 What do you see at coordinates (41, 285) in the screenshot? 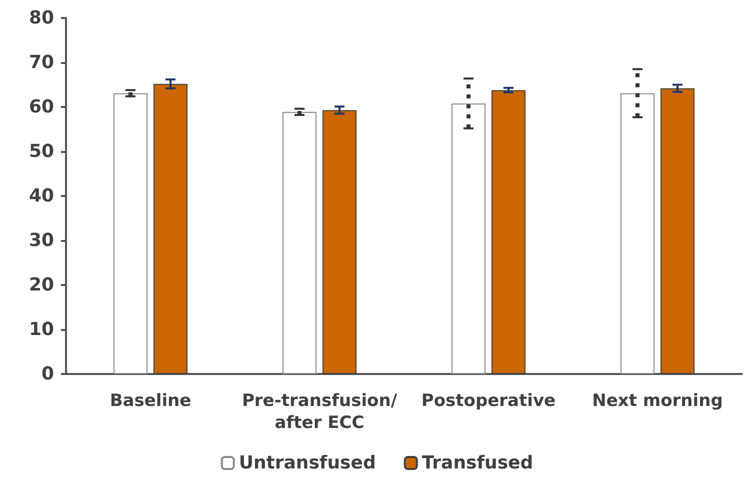
I see `y-tick-label: 20` at bounding box center [41, 285].